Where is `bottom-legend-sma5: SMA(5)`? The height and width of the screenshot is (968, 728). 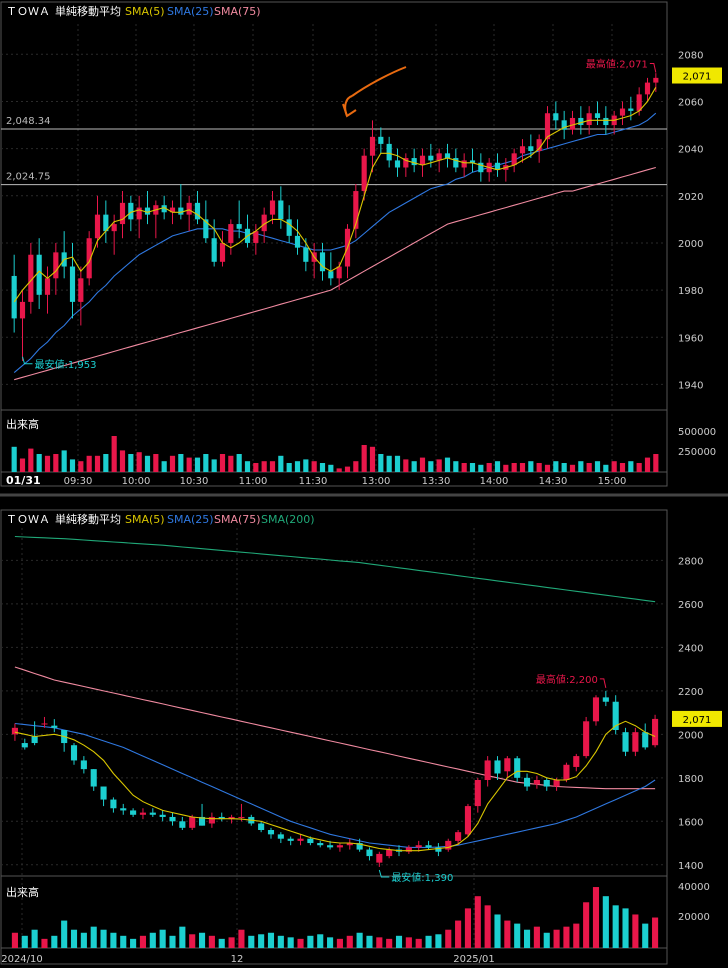
bottom-legend-sma5: SMA(5) is located at coordinates (145, 519).